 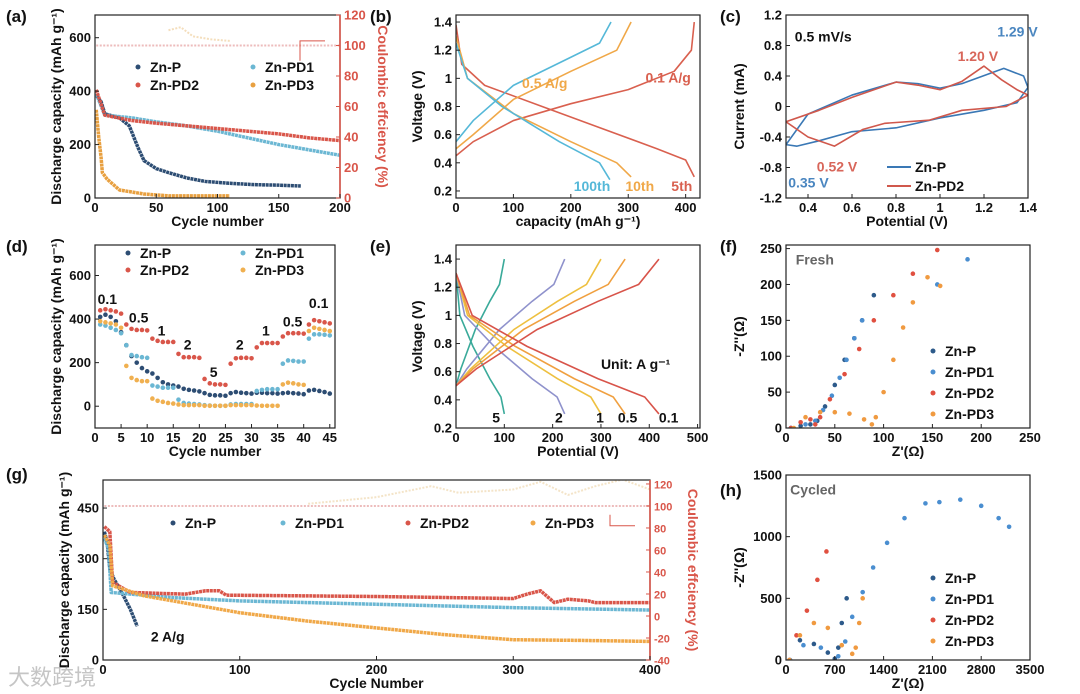 What do you see at coordinates (771, 198) in the screenshot?
I see `y-tick-label: -1.2` at bounding box center [771, 198].